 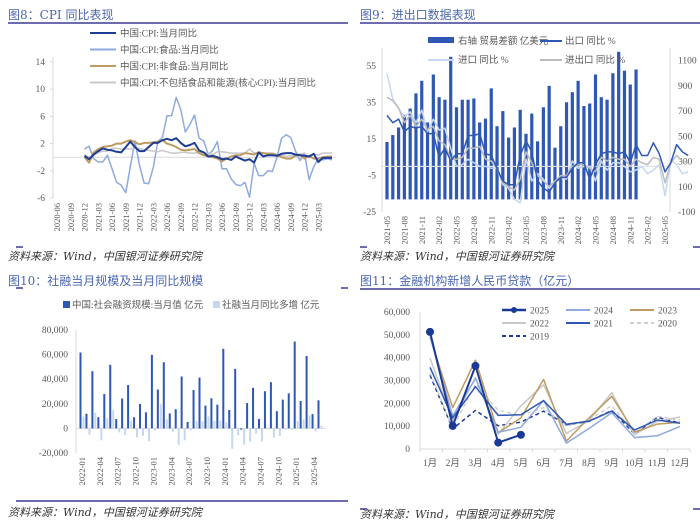 What do you see at coordinates (687, 62) in the screenshot?
I see `y-right-tick-label: 1100` at bounding box center [687, 62].